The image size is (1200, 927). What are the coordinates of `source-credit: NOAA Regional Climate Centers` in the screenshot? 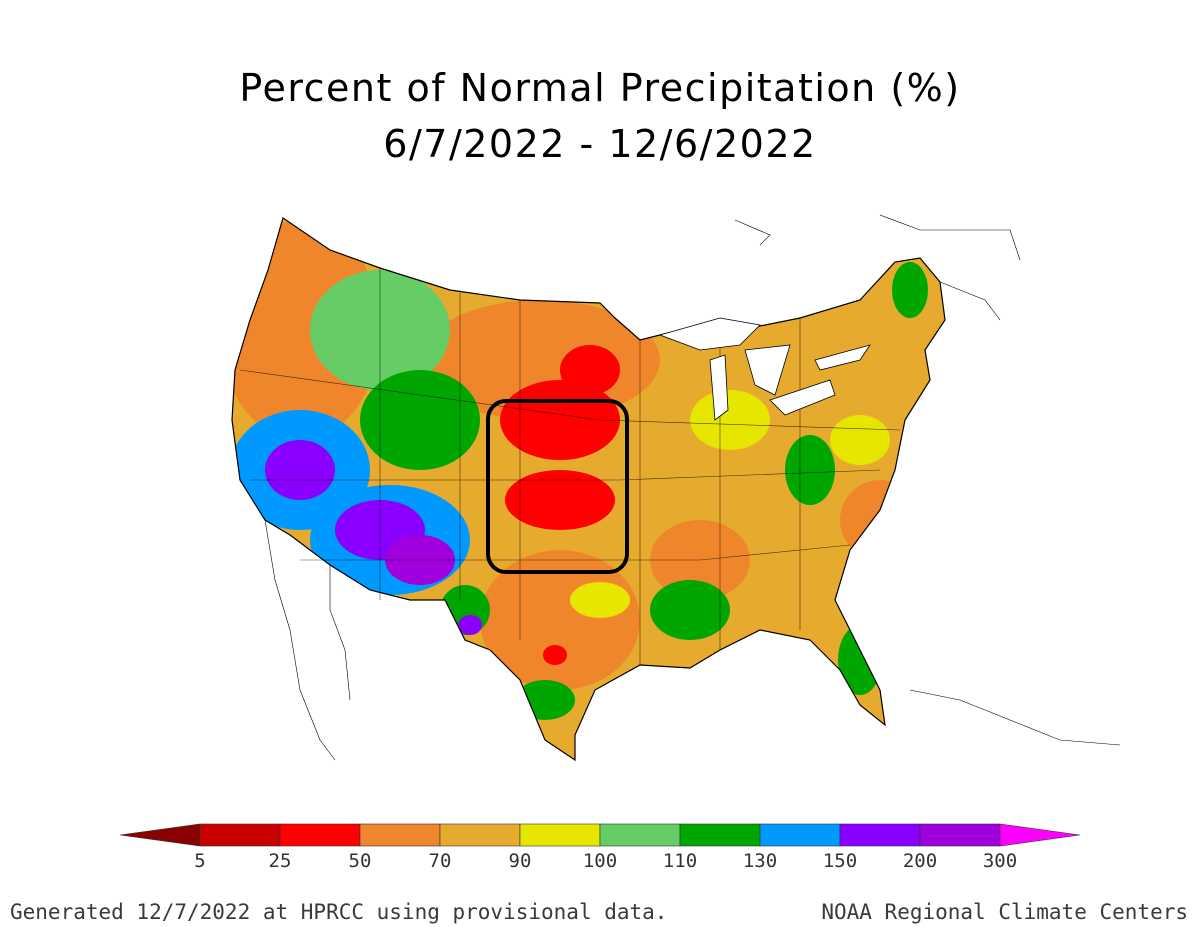 It's located at (1004, 912).